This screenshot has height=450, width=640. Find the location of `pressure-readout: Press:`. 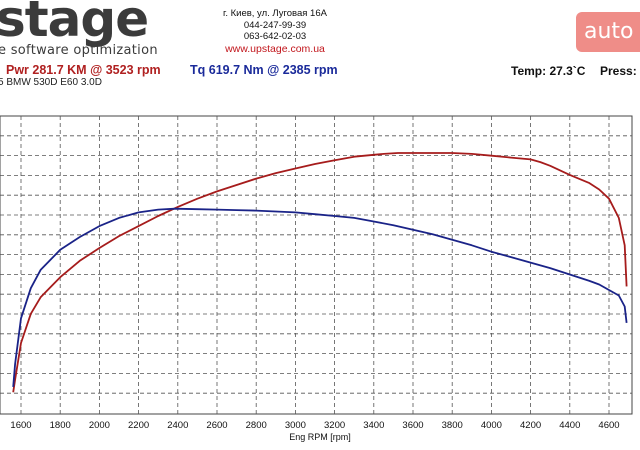

pressure-readout: Press: is located at coordinates (618, 71).